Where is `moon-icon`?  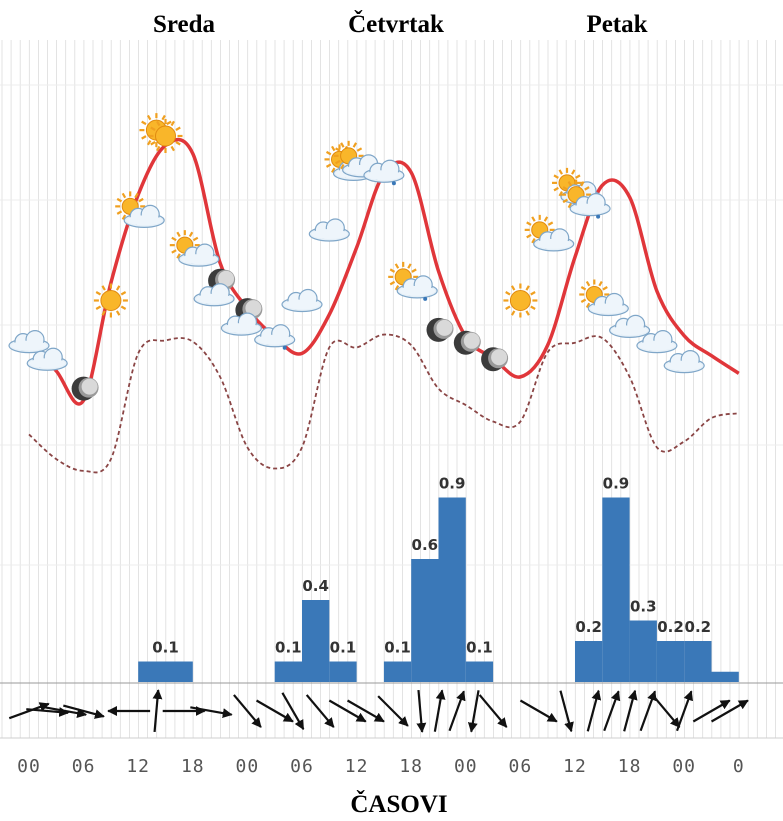 moon-icon is located at coordinates (495, 359).